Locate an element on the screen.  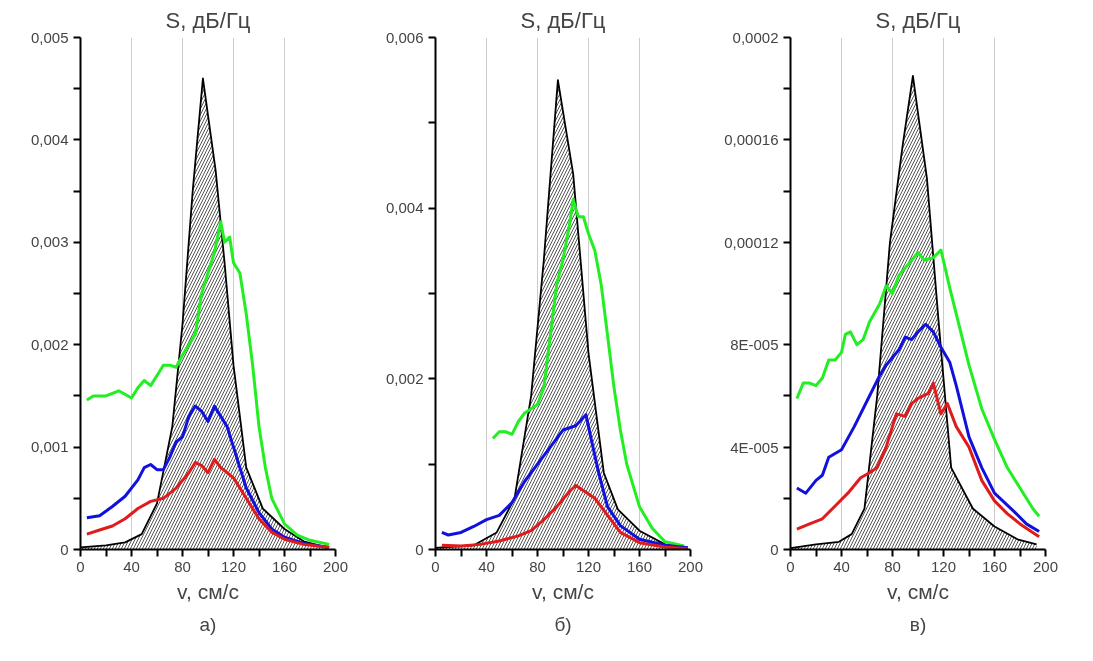
text: в) is located at coordinates (918, 624).